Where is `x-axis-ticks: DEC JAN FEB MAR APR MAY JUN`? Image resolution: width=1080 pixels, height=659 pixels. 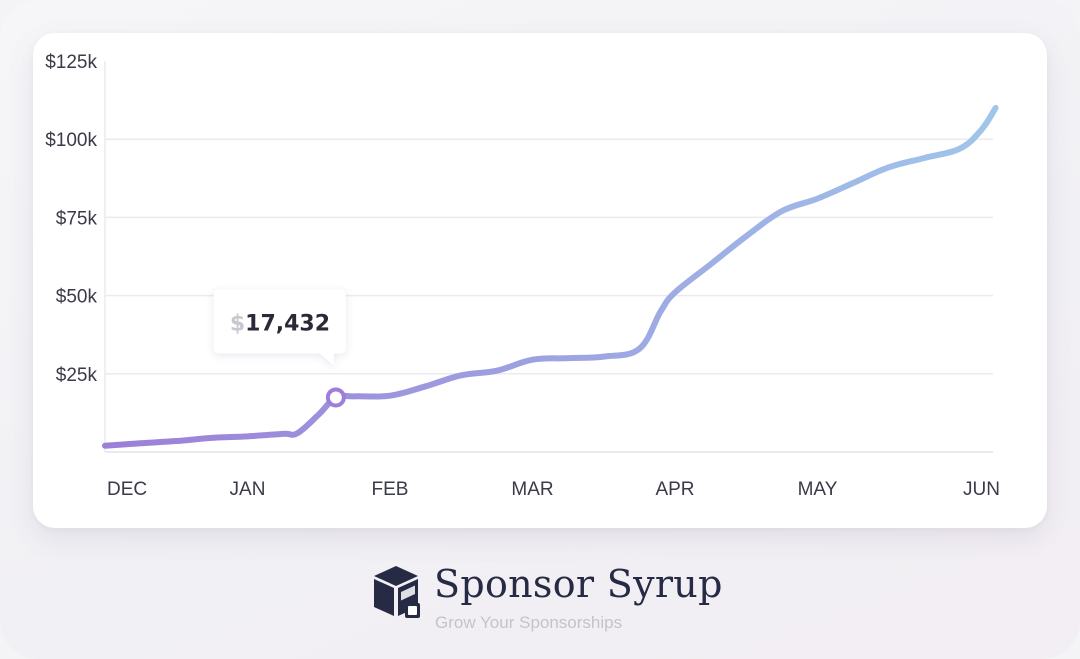
x-axis-ticks: DEC JAN FEB MAR APR MAY JUN is located at coordinates (553, 489).